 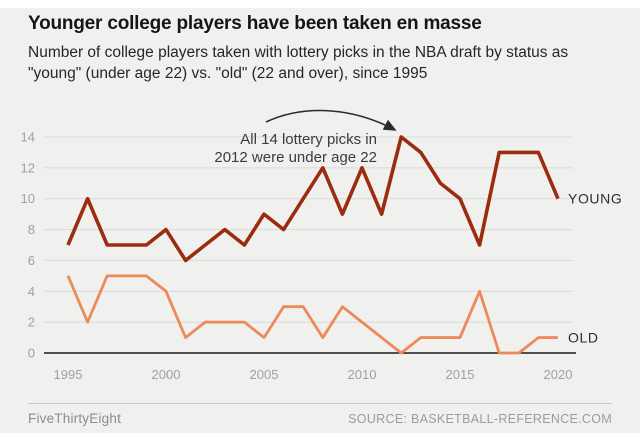 What do you see at coordinates (31, 353) in the screenshot?
I see `y-tick-label: 0` at bounding box center [31, 353].